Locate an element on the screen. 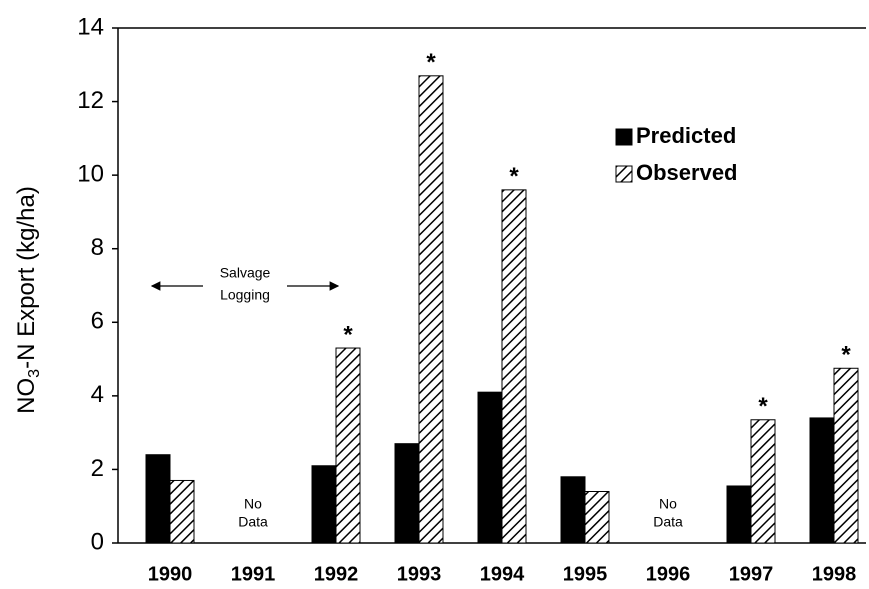  y-tick-label: 6 is located at coordinates (97, 321).